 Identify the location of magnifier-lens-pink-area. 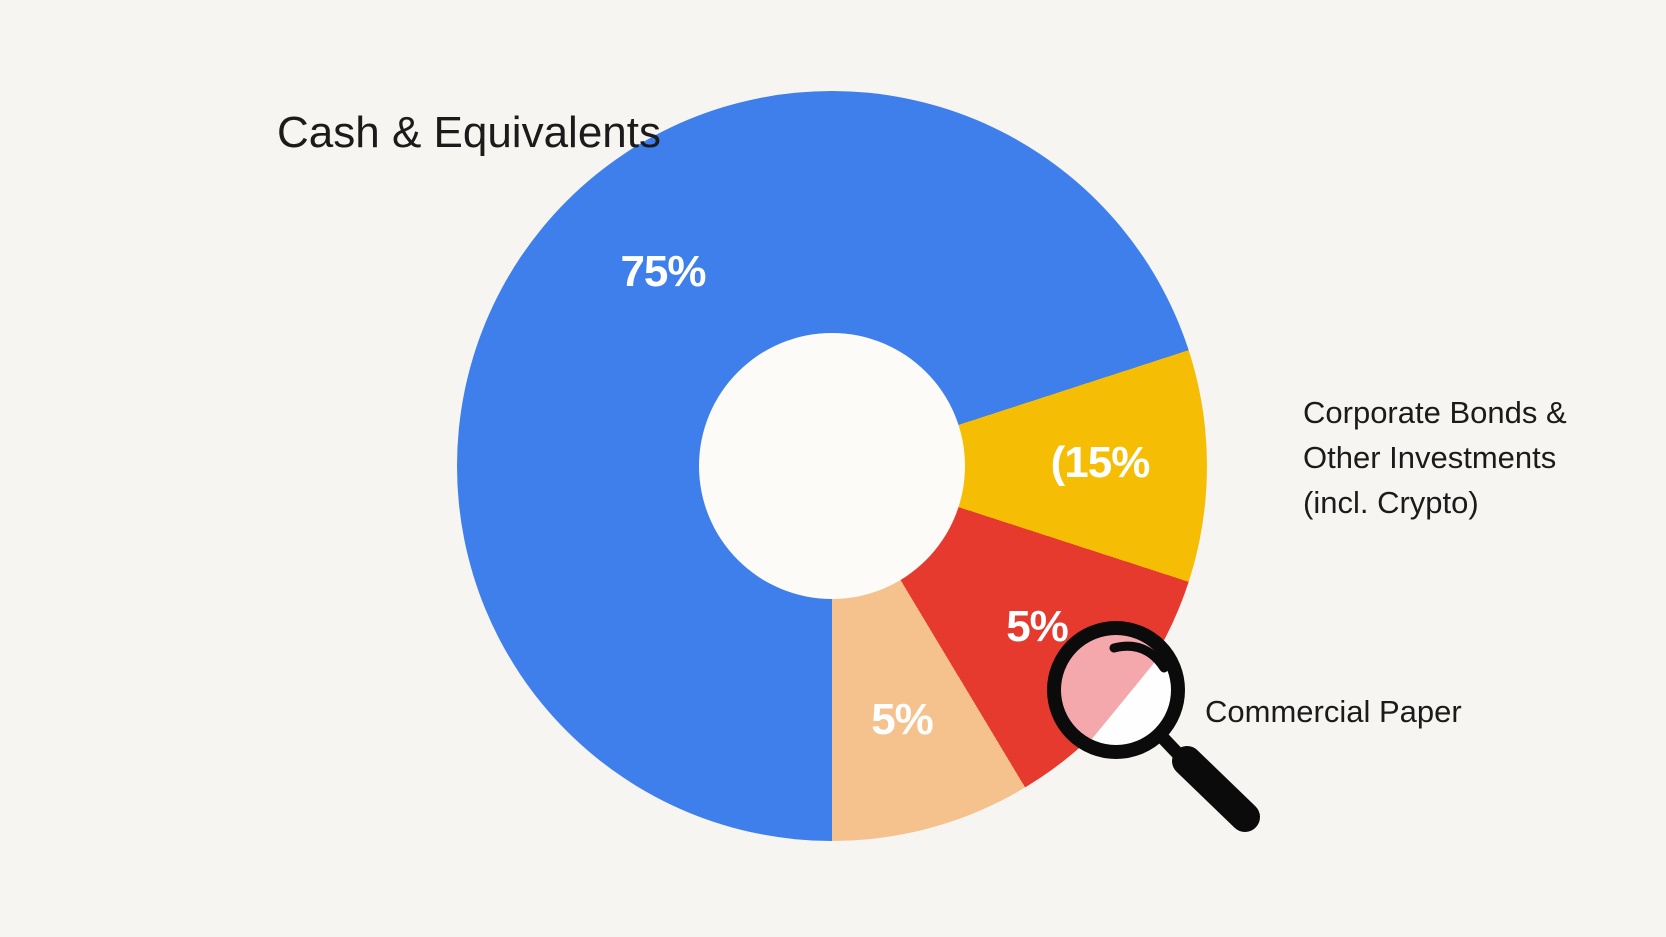
(1114, 690).